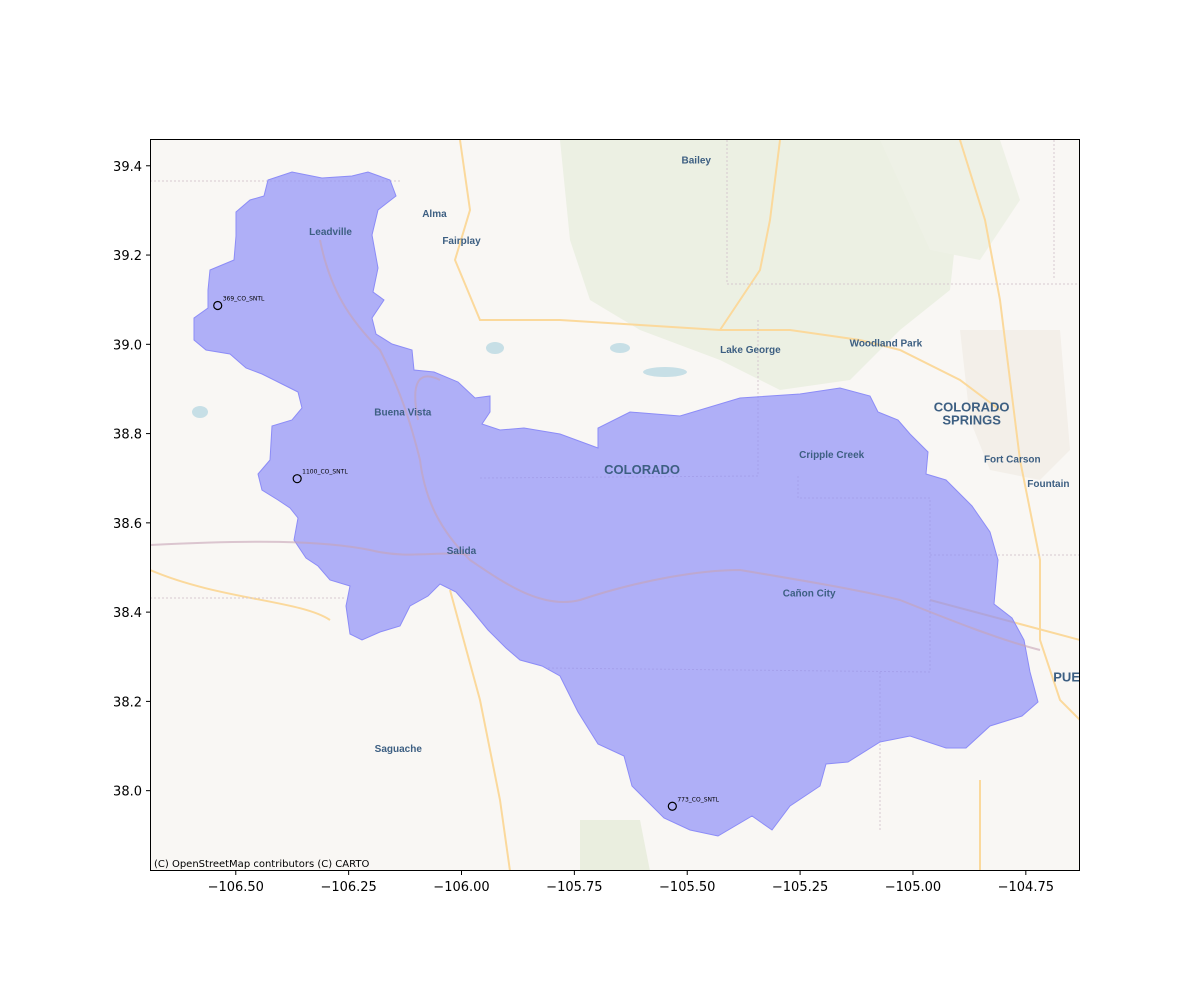 This screenshot has width=1200, height=1000. I want to click on y-tick-label: 39.2, so click(127, 256).